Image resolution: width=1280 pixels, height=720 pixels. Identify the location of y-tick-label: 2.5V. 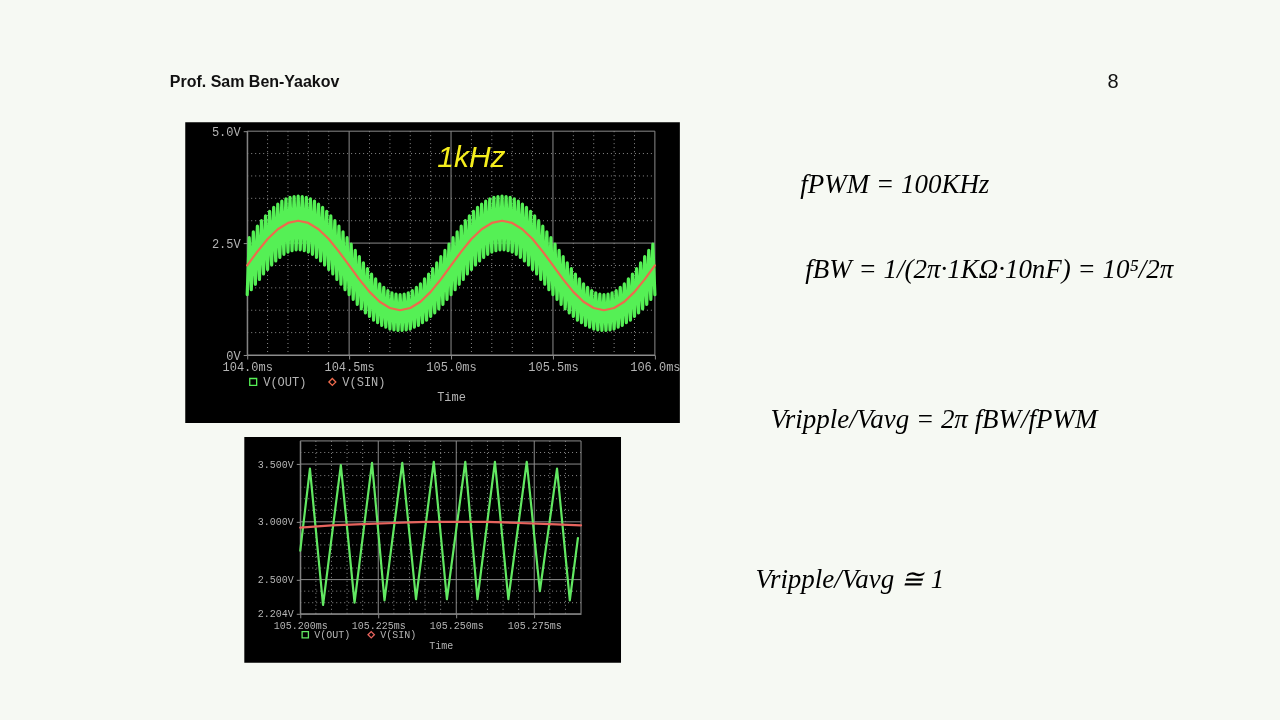
(226, 244).